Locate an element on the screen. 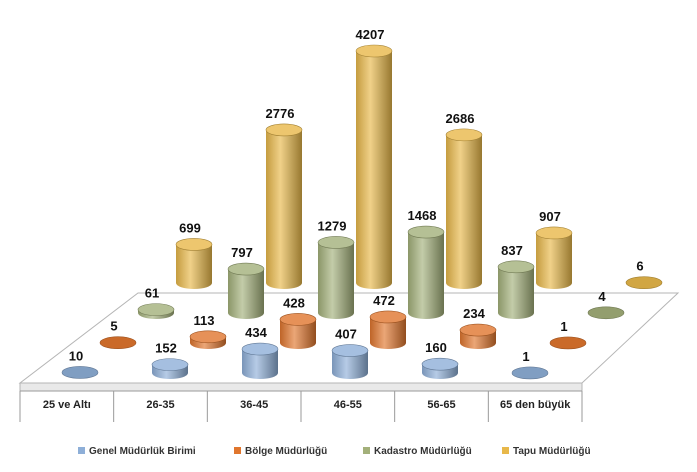 The height and width of the screenshot is (472, 697). bar-tapu-mudurlugu-25-ve-alti: 699 is located at coordinates (194, 254).